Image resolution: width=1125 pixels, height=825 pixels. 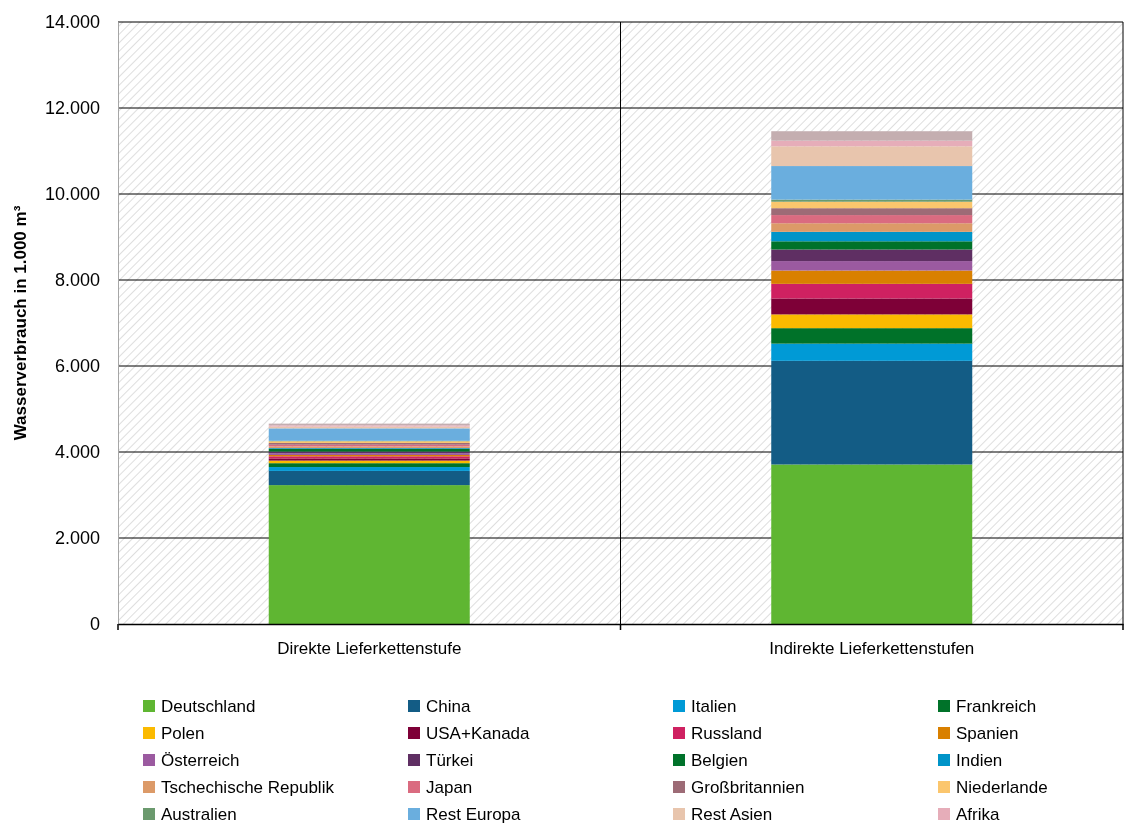 What do you see at coordinates (987, 733) in the screenshot?
I see `legend-label: Spanien` at bounding box center [987, 733].